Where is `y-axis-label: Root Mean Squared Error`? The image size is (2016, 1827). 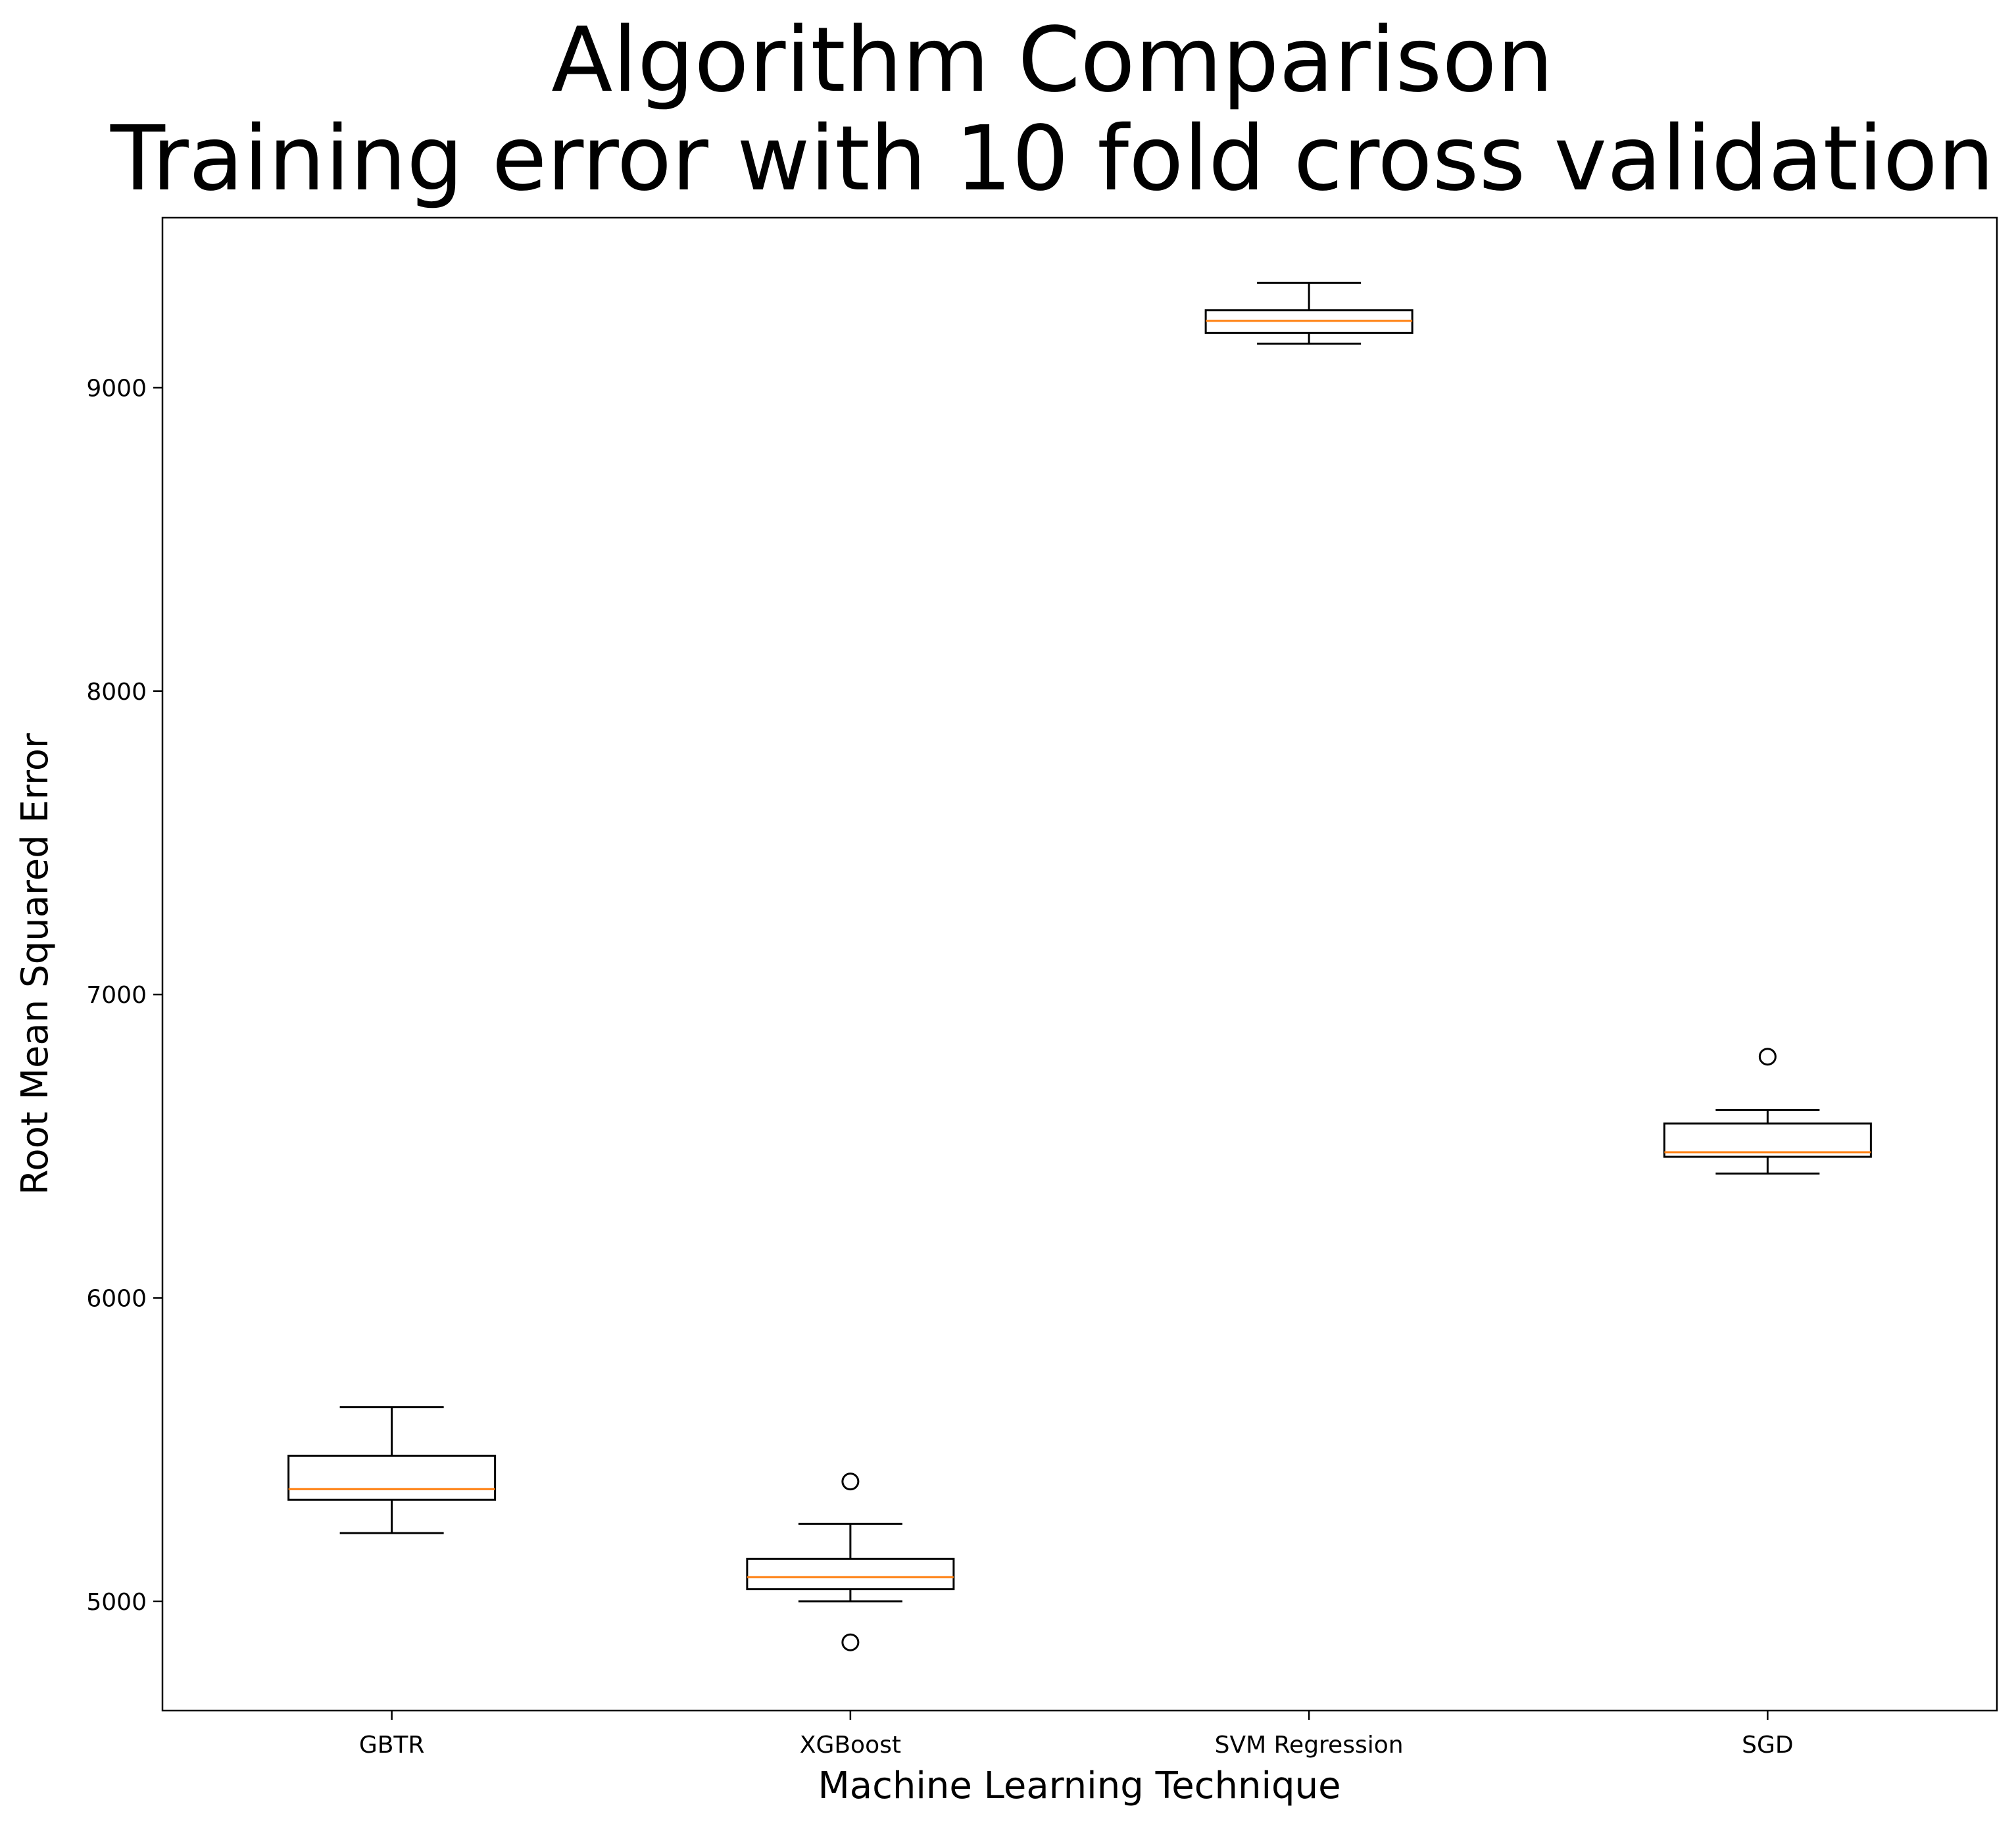
y-axis-label: Root Mean Squared Error is located at coordinates (35, 964).